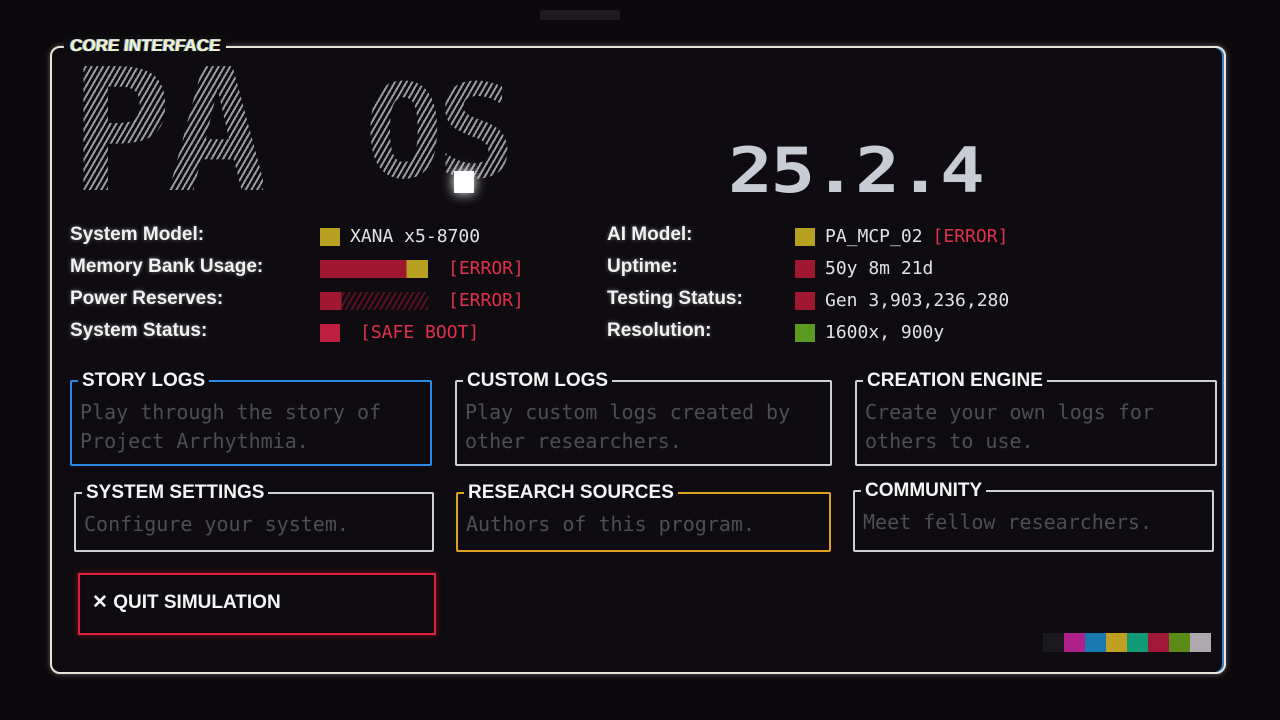 The image size is (1280, 720). What do you see at coordinates (659, 330) in the screenshot?
I see `info-label: Resolution:` at bounding box center [659, 330].